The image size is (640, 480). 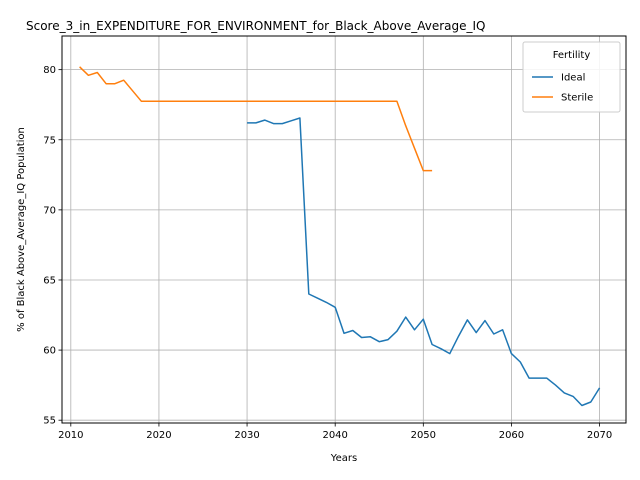 I want to click on series-line-sterile, so click(x=256, y=119).